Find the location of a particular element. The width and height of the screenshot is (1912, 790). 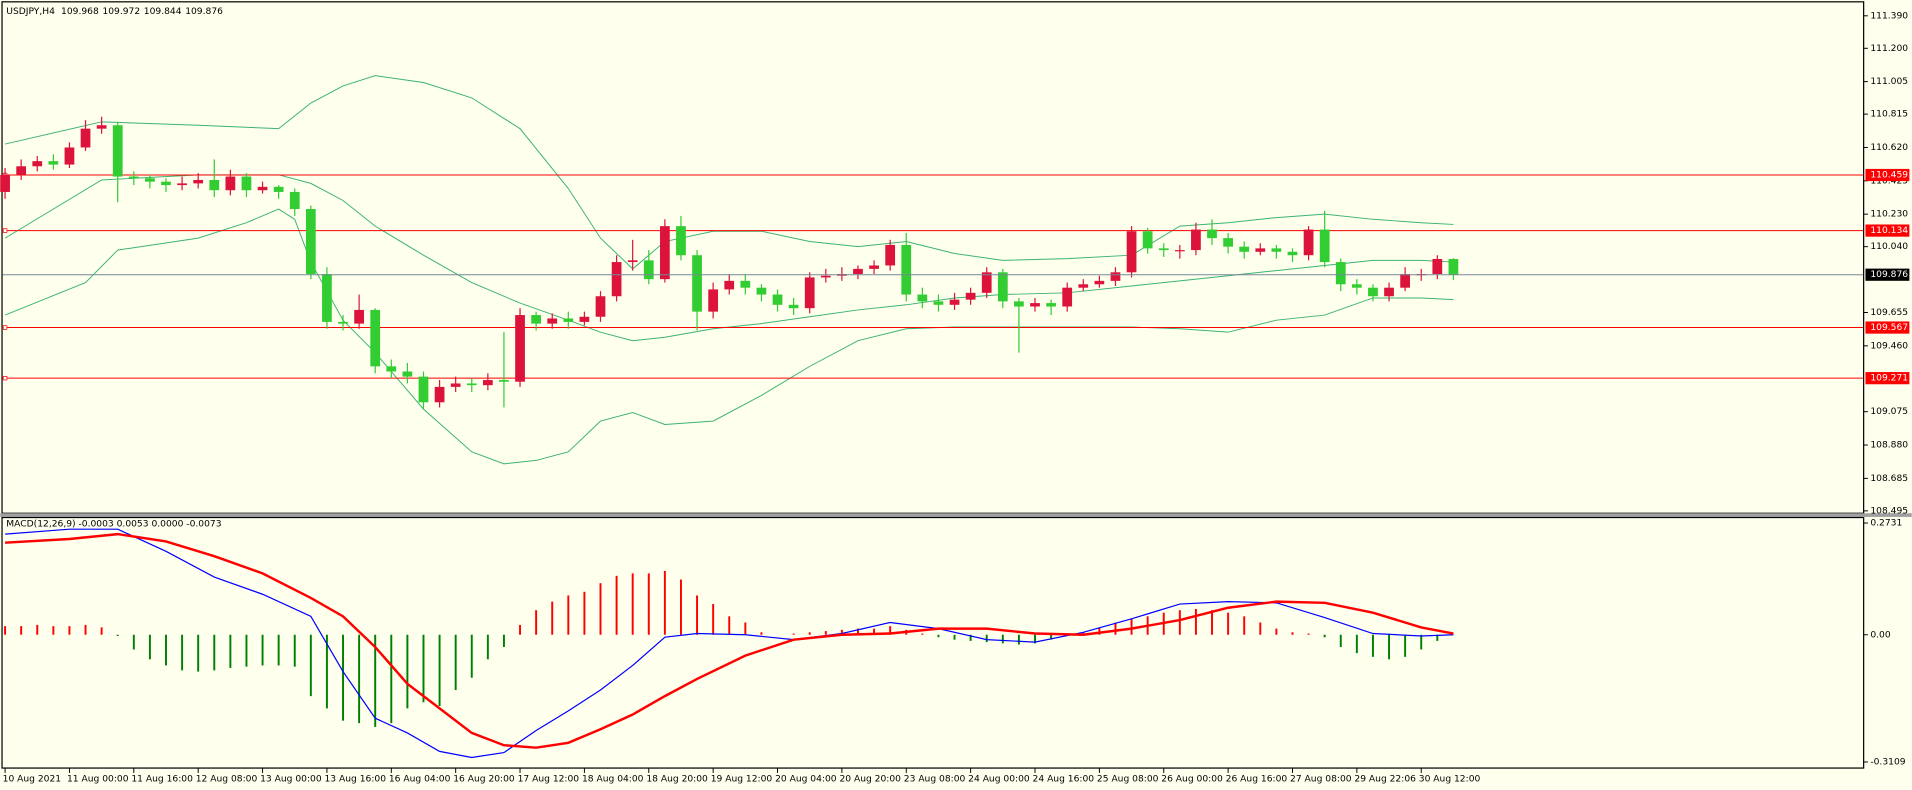

y-tick-label: 109.075 is located at coordinates (1889, 412).